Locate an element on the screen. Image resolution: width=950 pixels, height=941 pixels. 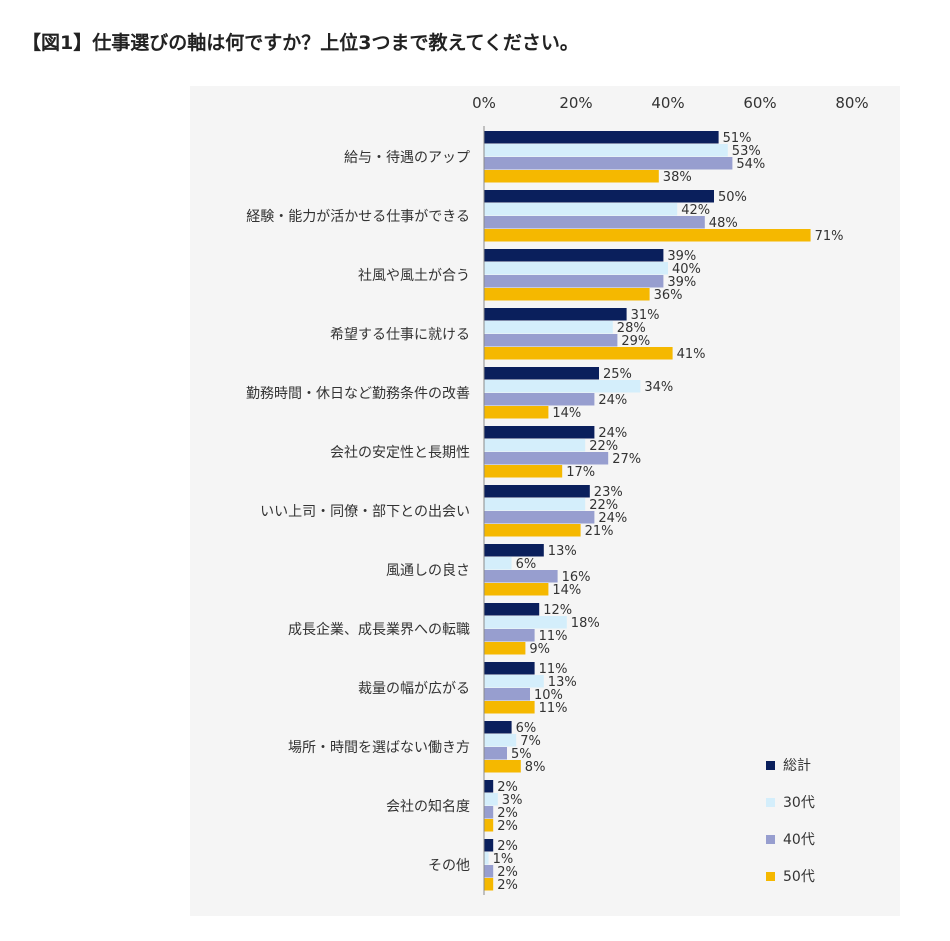
x-tick-label: 60% is located at coordinates (759, 103).